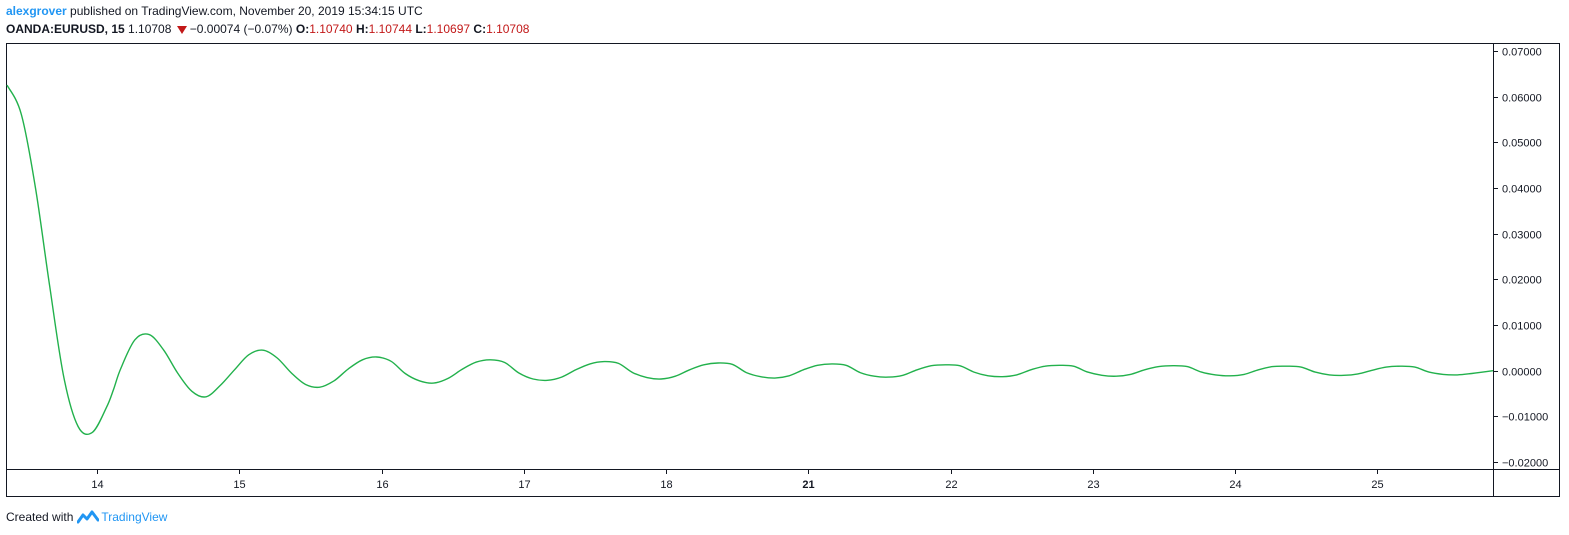 The image size is (1569, 535). Describe the element at coordinates (1522, 190) in the screenshot. I see `y-tick-label: 0.04000` at that location.